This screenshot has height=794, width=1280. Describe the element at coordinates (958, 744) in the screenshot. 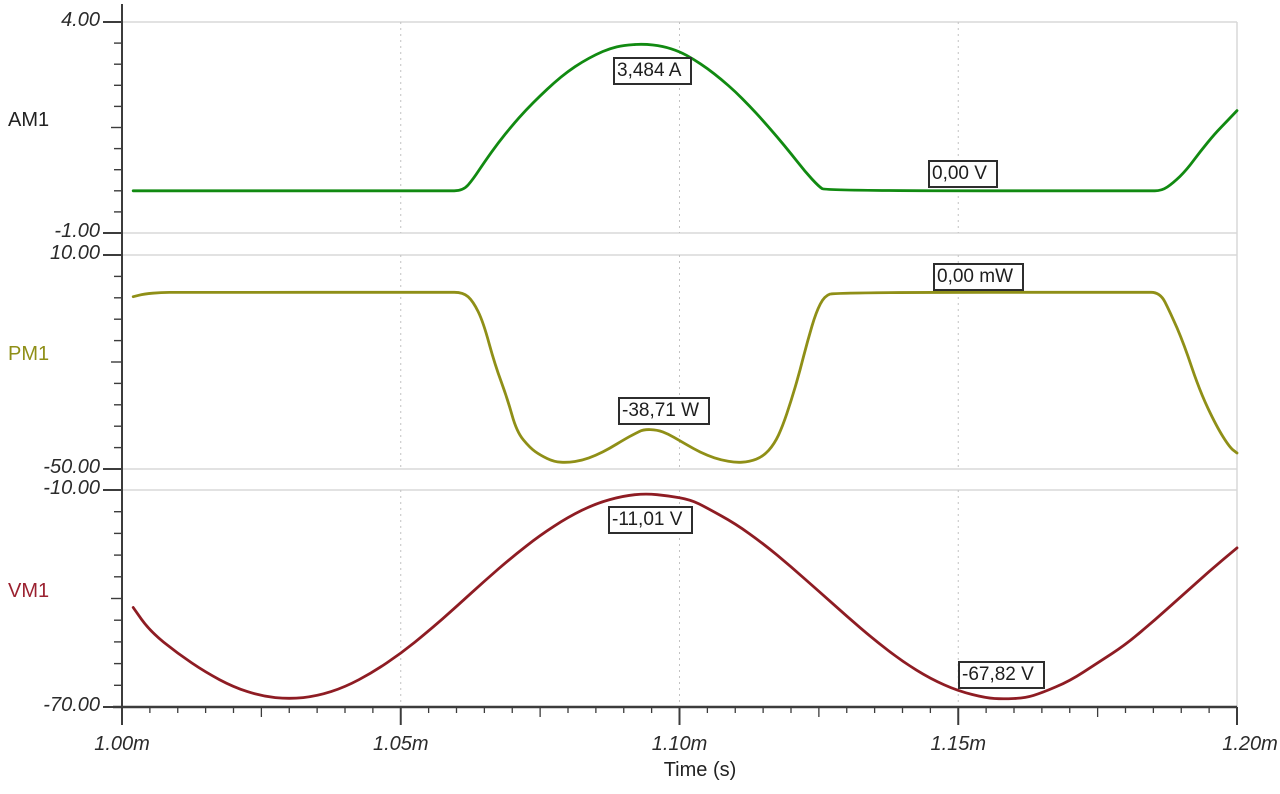

I see `x-tick-label-1-15m: 1.15m` at that location.